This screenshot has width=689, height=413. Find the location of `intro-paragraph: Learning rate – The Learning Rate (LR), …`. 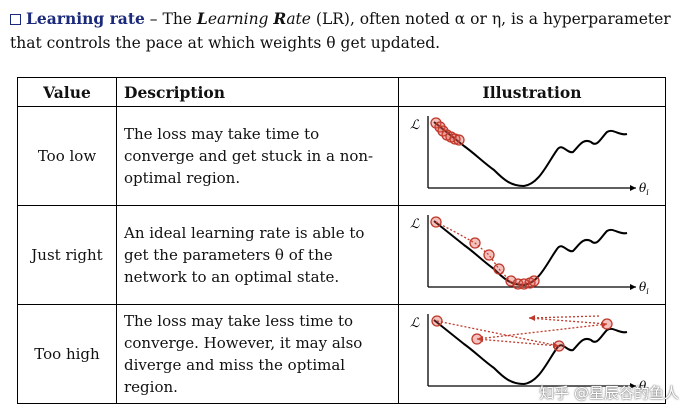

intro-paragraph: Learning rate – The Learning Rate (LR), … is located at coordinates (345, 31).